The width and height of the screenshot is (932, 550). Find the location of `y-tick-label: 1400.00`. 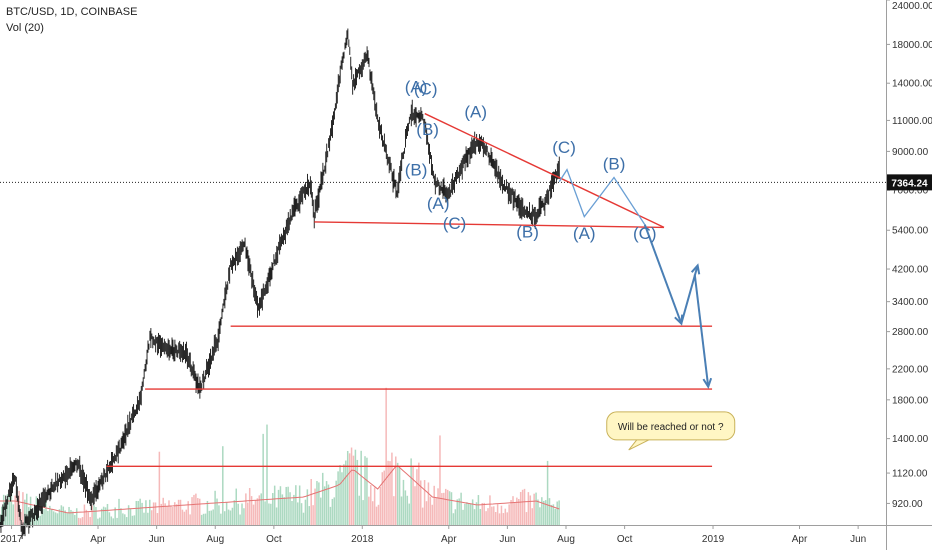

y-tick-label: 1400.00 is located at coordinates (910, 439).